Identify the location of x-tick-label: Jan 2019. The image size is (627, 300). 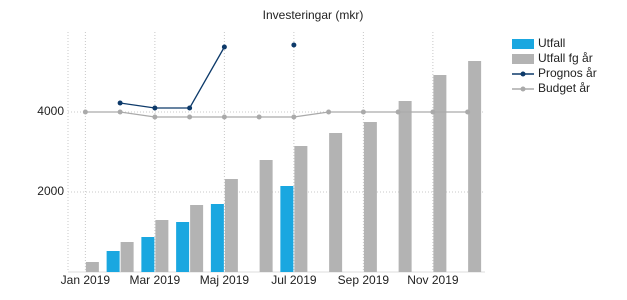
(86, 280).